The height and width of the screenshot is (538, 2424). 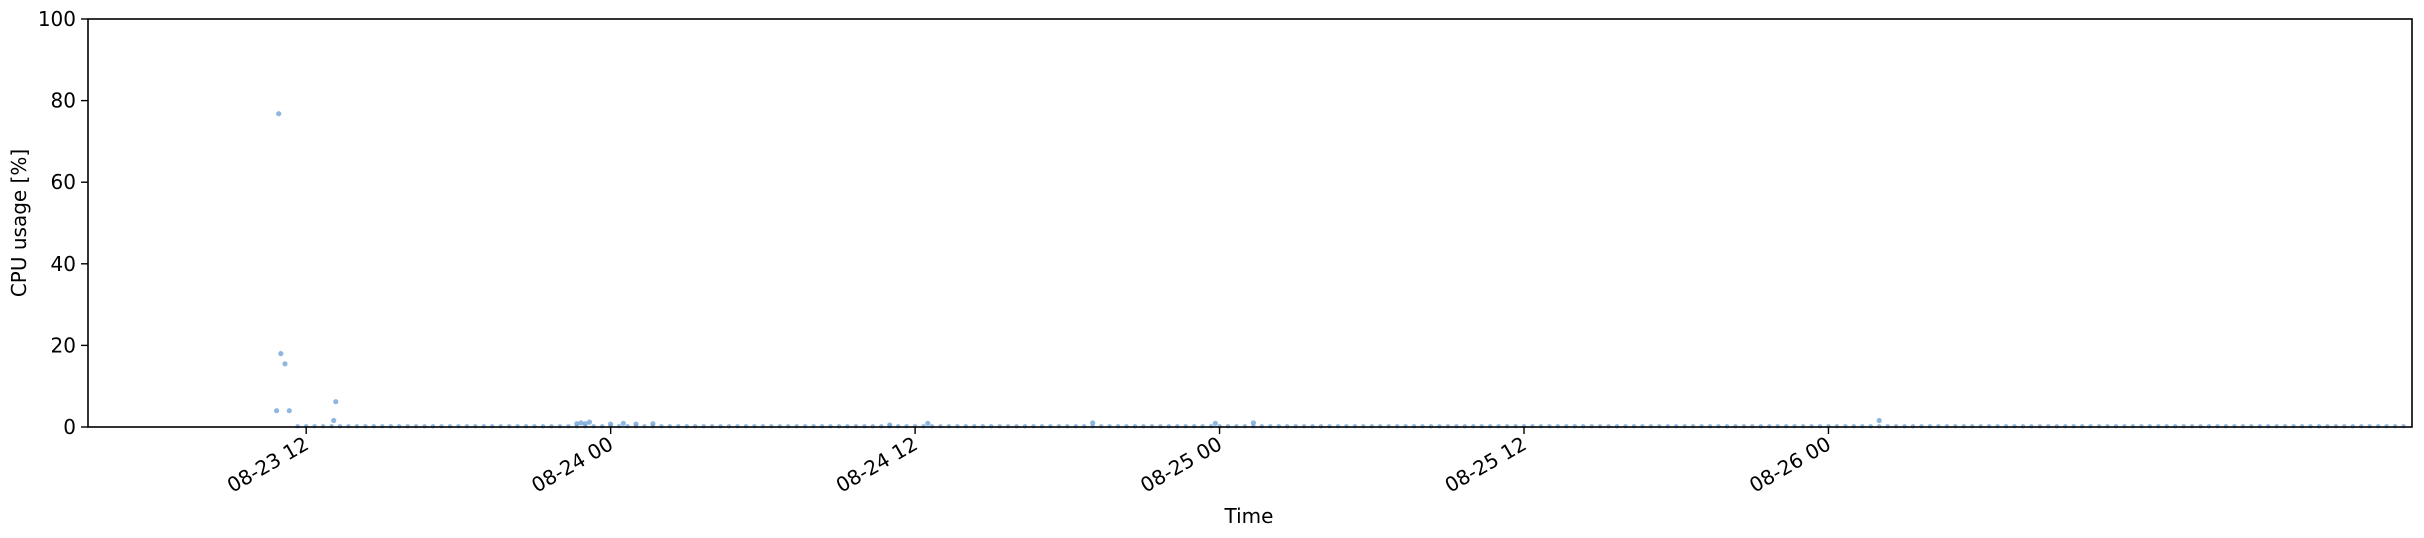 I want to click on y-tick-label: 60, so click(x=63, y=182).